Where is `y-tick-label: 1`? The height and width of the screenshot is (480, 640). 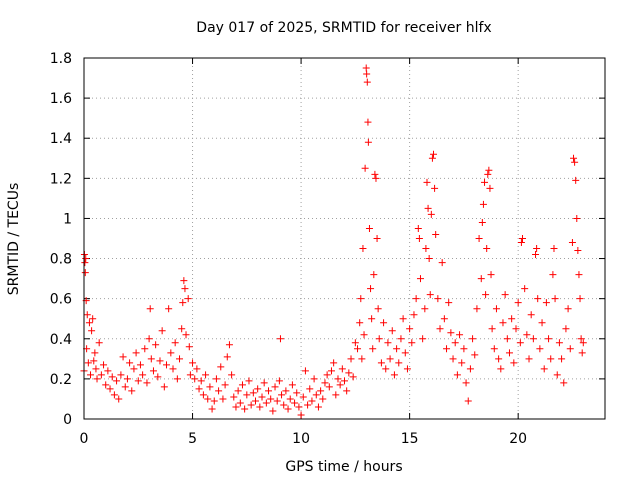 y-tick-label: 1 is located at coordinates (67, 219).